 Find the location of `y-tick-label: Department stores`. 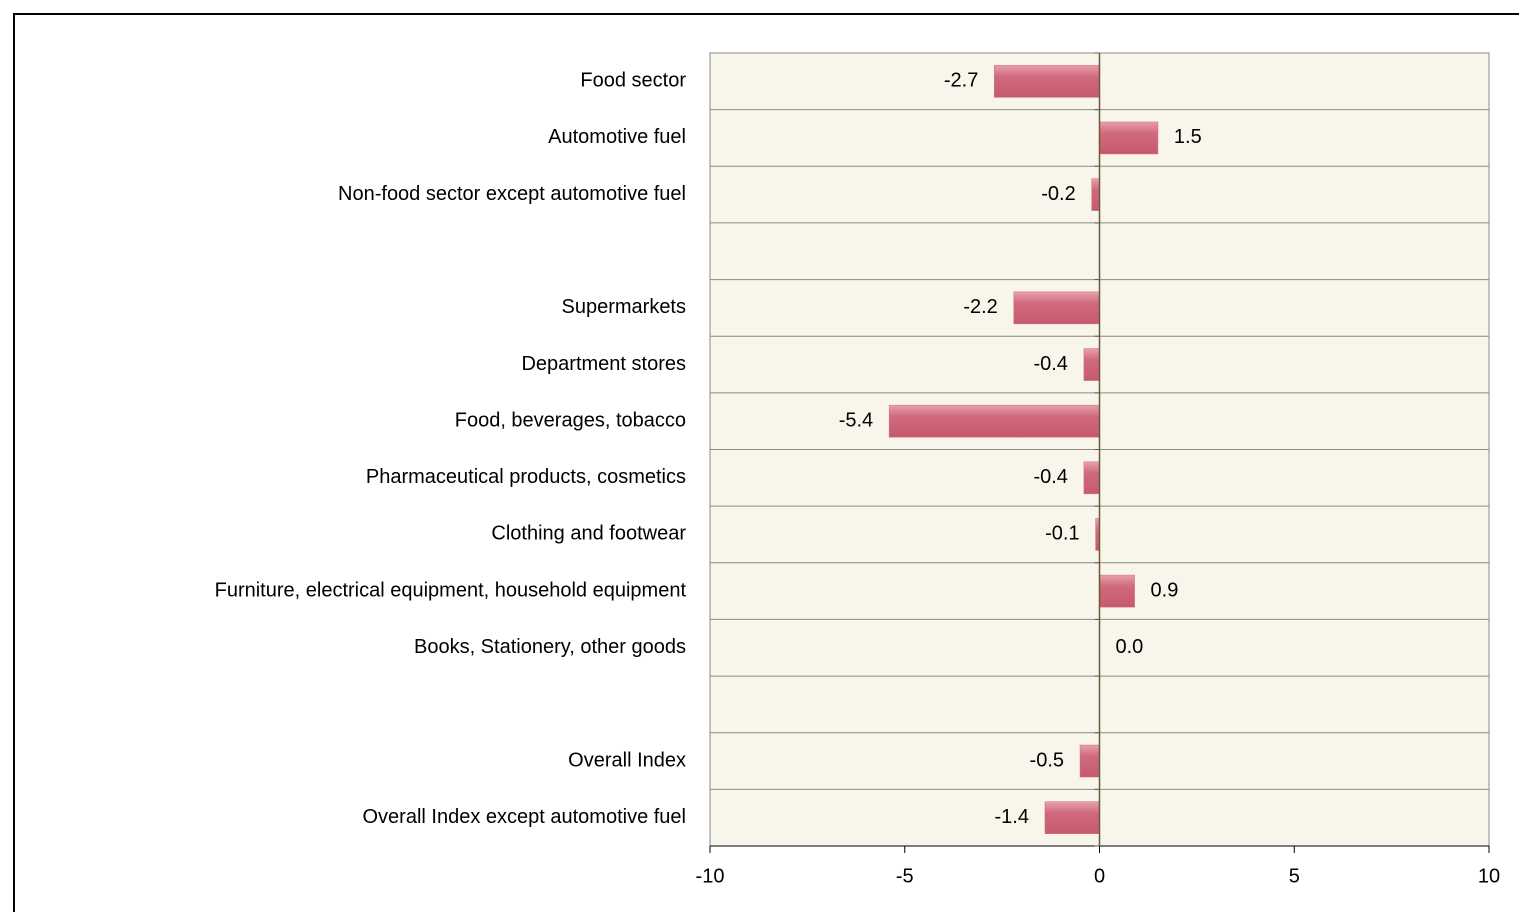

y-tick-label: Department stores is located at coordinates (603, 364).